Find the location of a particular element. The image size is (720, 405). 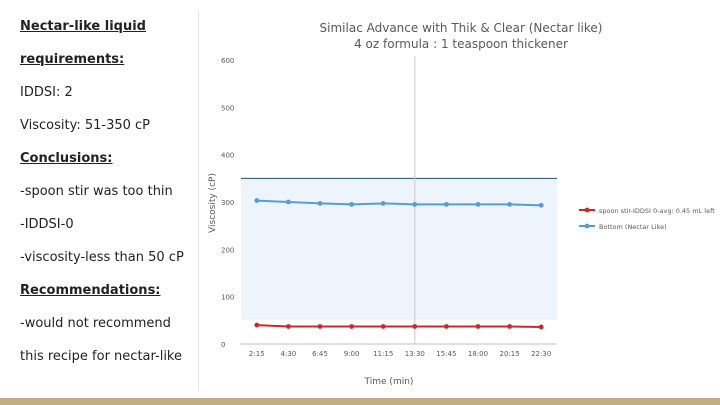

x-tick-label: 4:30 is located at coordinates (289, 354).